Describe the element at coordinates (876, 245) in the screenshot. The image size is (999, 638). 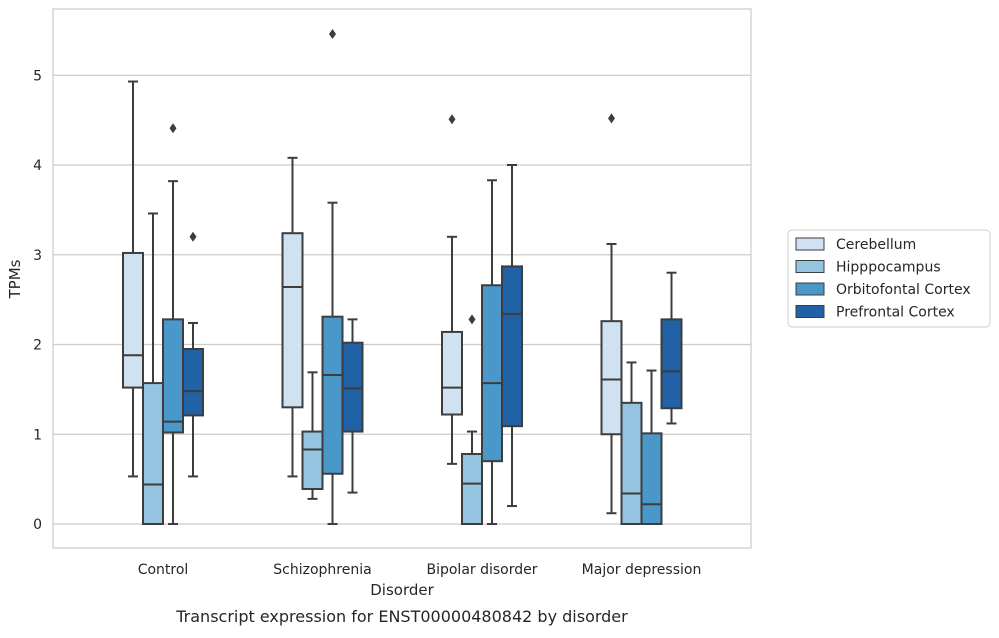
I see `legend-label: Cerebellum` at that location.